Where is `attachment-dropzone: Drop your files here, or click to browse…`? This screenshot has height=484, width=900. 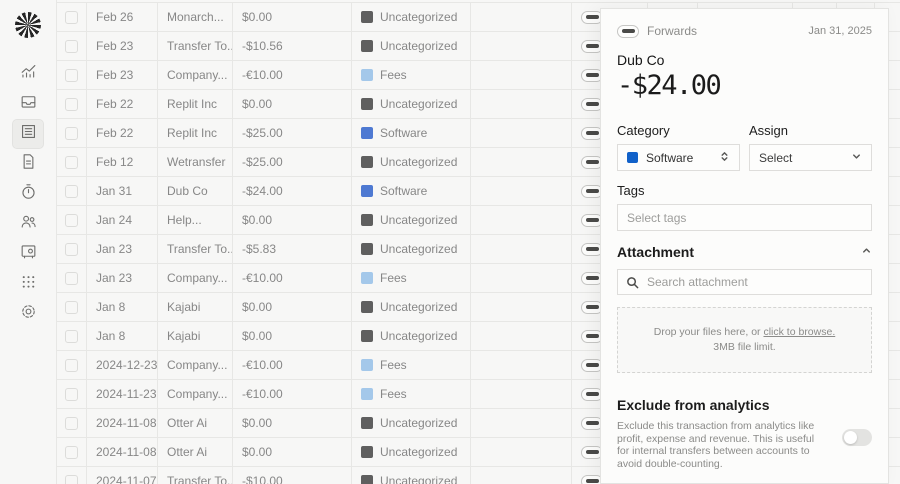 attachment-dropzone: Drop your files here, or click to browse… is located at coordinates (744, 340).